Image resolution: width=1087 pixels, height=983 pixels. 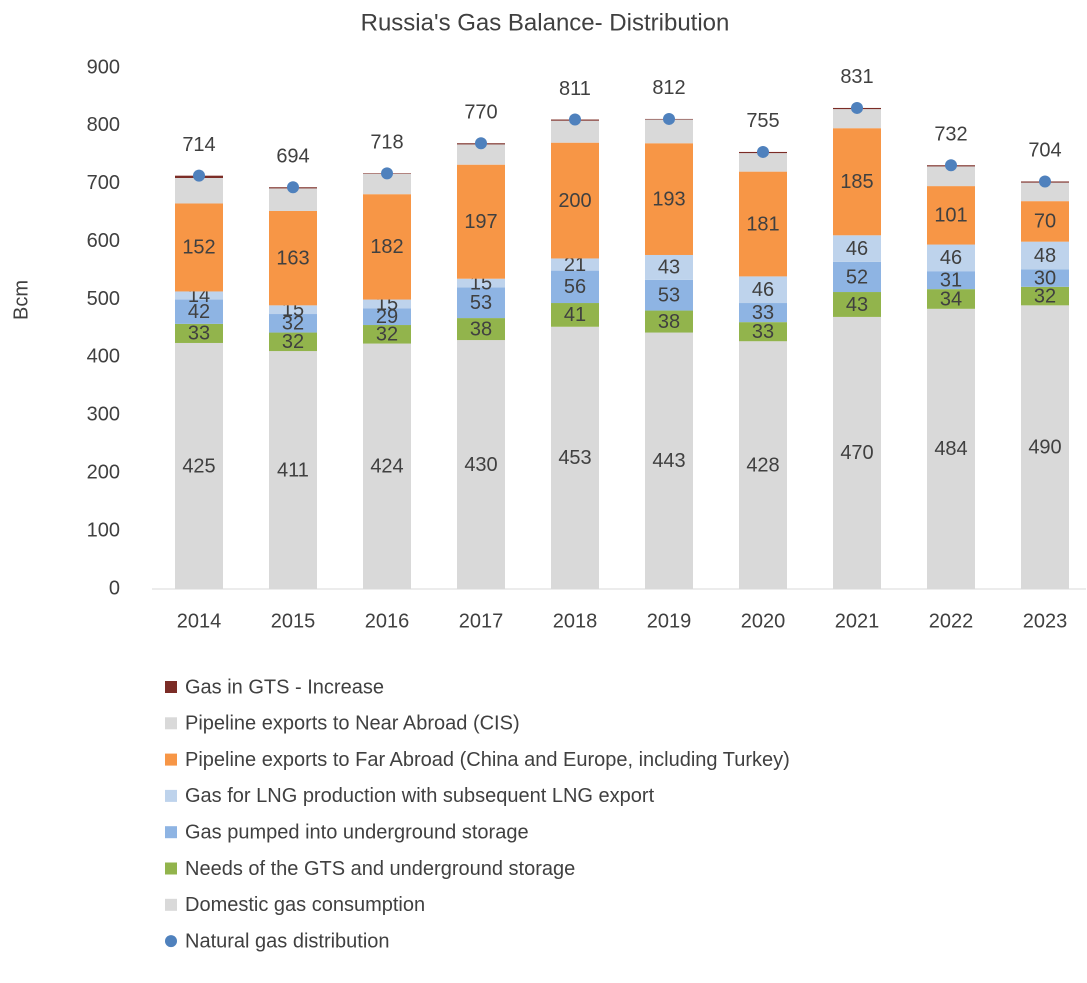 I want to click on data-label: 70, so click(x=1045, y=222).